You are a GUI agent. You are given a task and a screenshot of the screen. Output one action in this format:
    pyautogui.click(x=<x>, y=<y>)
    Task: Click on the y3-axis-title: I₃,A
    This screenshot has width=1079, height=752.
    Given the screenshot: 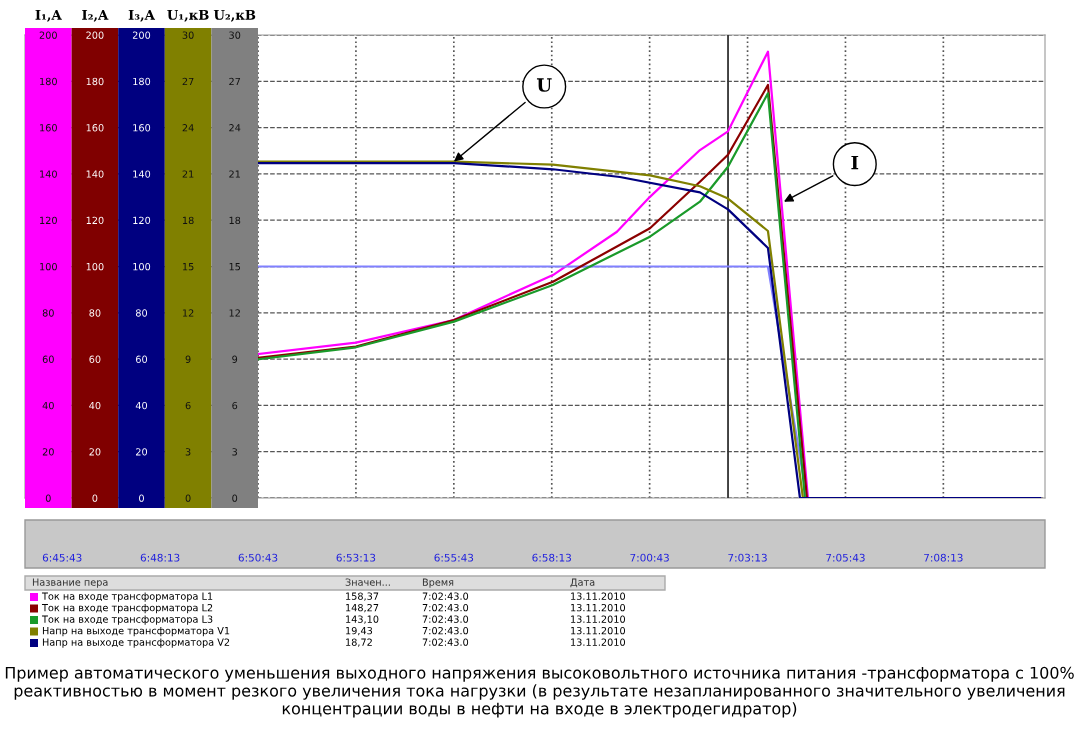 What is the action you would take?
    pyautogui.click(x=142, y=16)
    